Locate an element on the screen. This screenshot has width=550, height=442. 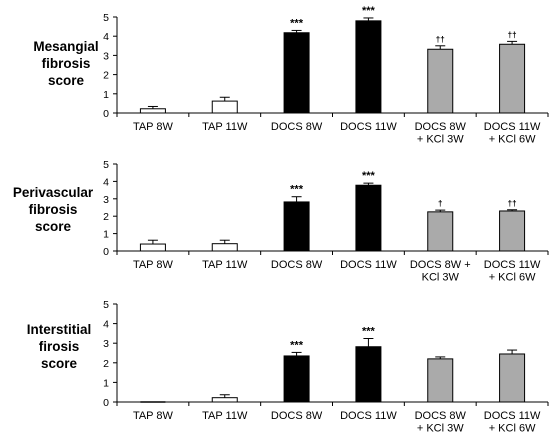
ylabel-line: Perivascular is located at coordinates (53, 192).